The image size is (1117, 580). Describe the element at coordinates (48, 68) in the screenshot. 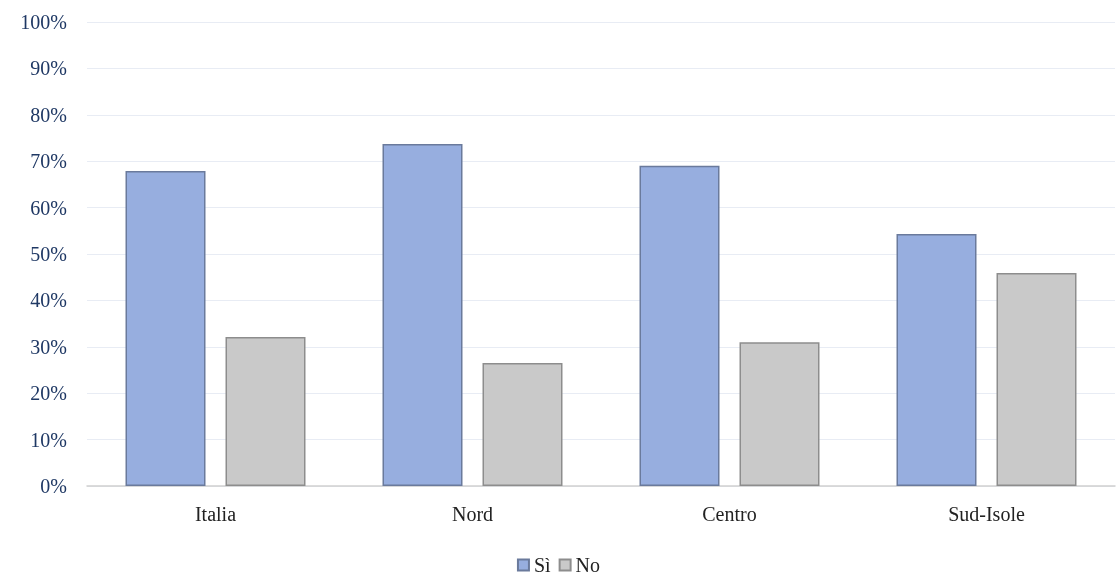

I see `y-tick-label: 90%` at that location.